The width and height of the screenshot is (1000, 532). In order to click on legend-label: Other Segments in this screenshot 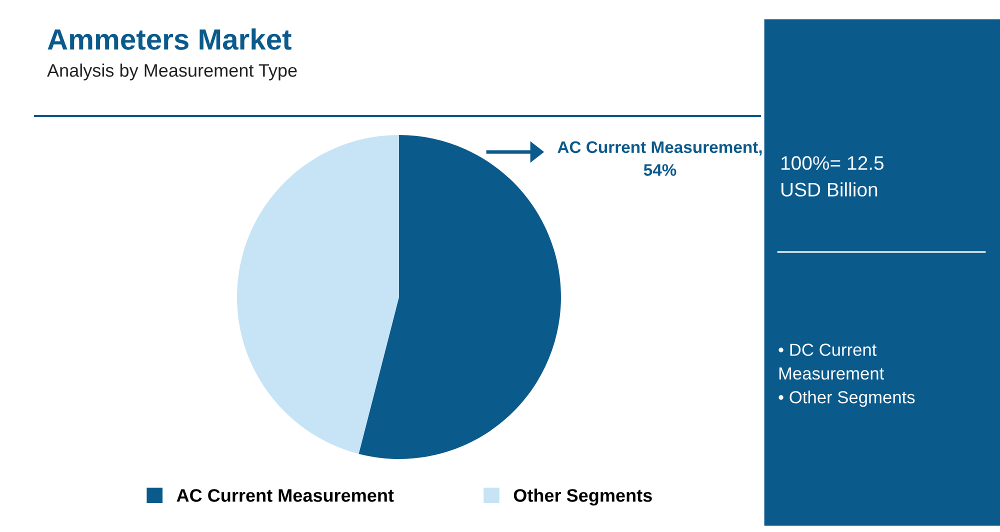, I will do `click(583, 497)`.